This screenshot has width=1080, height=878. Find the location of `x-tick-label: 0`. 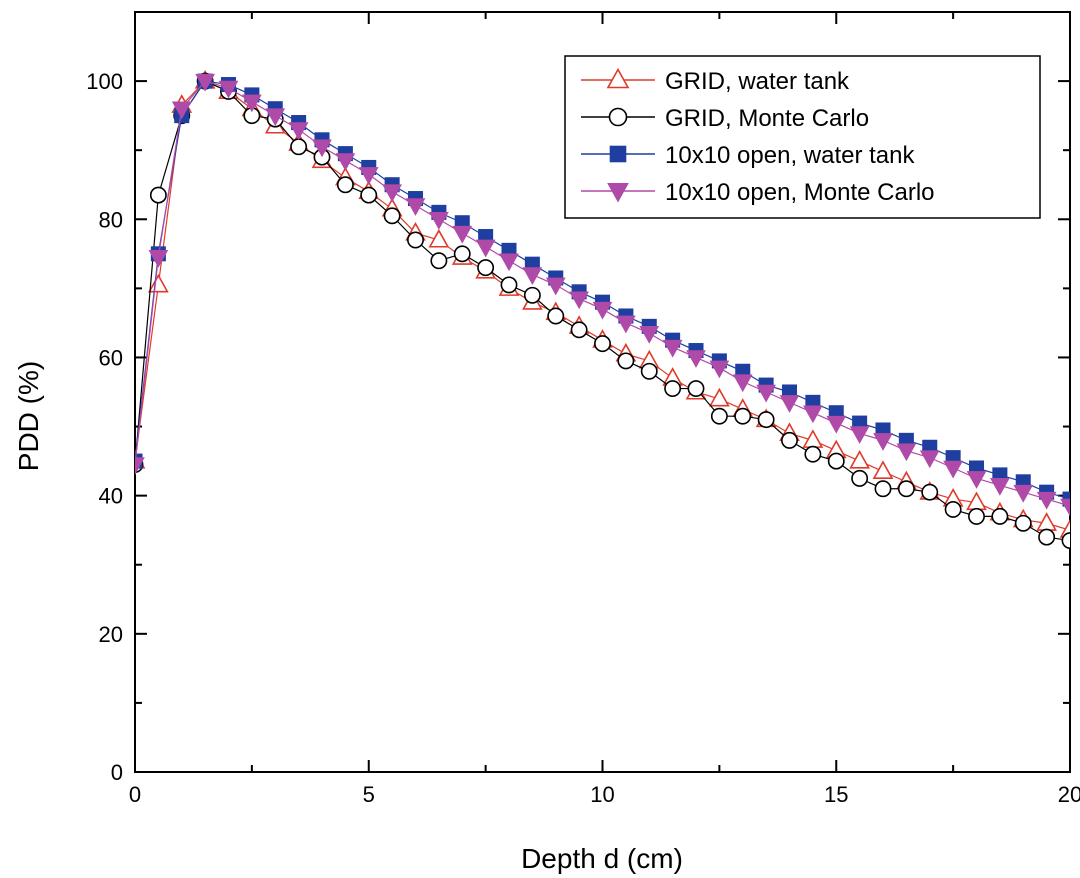

x-tick-label: 0 is located at coordinates (135, 794).